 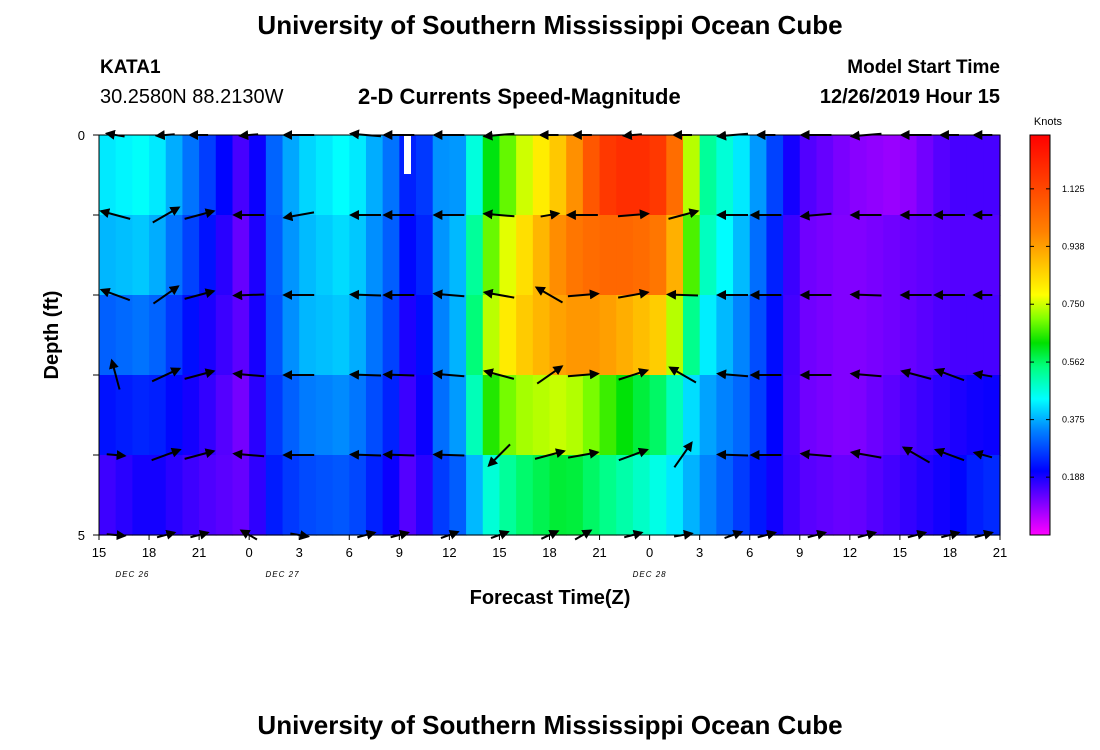 What do you see at coordinates (449, 552) in the screenshot?
I see `x-tick-label: 12` at bounding box center [449, 552].